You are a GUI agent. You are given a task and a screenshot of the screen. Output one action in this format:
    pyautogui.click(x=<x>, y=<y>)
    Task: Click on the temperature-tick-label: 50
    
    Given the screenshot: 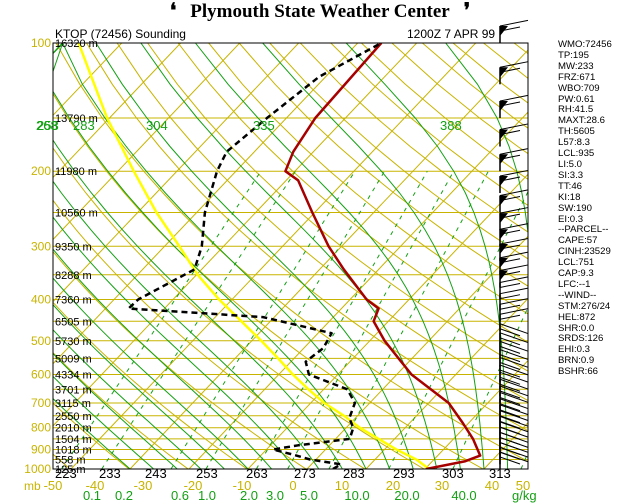 What is the action you would take?
    pyautogui.click(x=523, y=485)
    